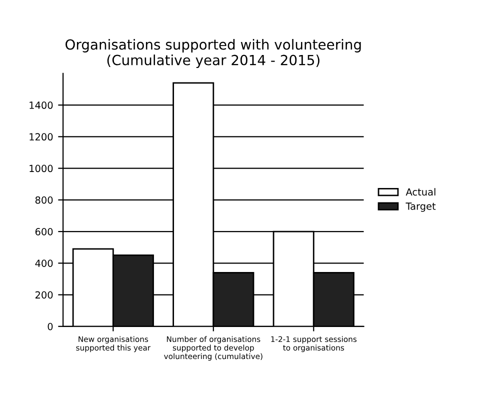 The height and width of the screenshot is (408, 485). I want to click on legend-label: Target, so click(421, 207).